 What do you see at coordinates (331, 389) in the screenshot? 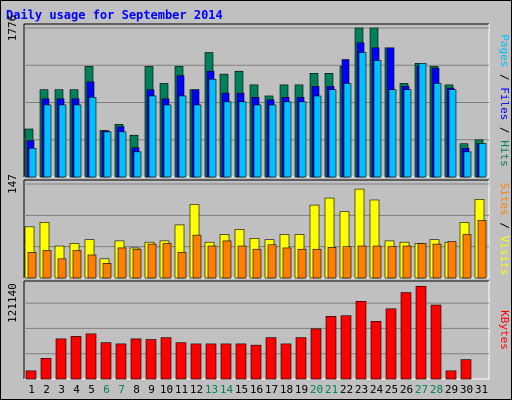
I see `x-tick-label-day-21: 21` at bounding box center [331, 389].